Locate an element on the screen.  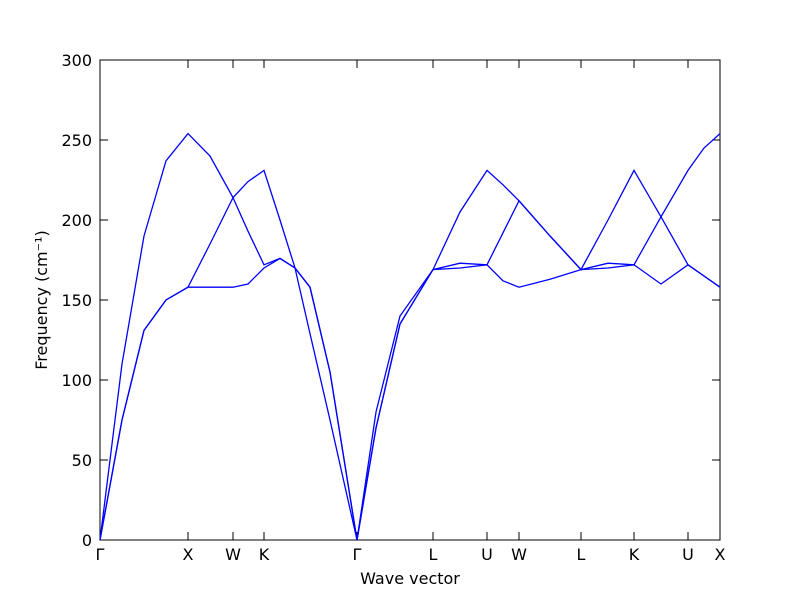
y-tick-label: 150 is located at coordinates (76, 300).